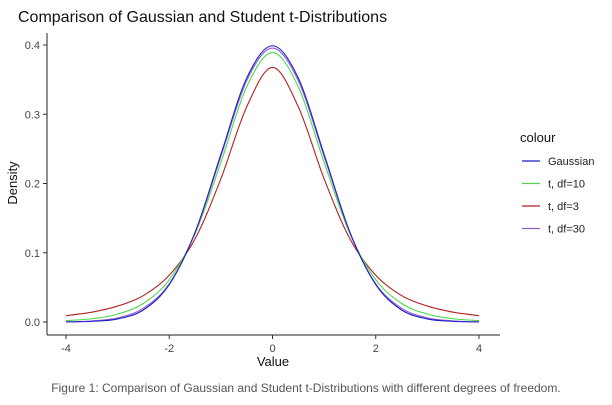 This screenshot has height=405, width=612. What do you see at coordinates (273, 361) in the screenshot?
I see `x-axis-label: Value` at bounding box center [273, 361].